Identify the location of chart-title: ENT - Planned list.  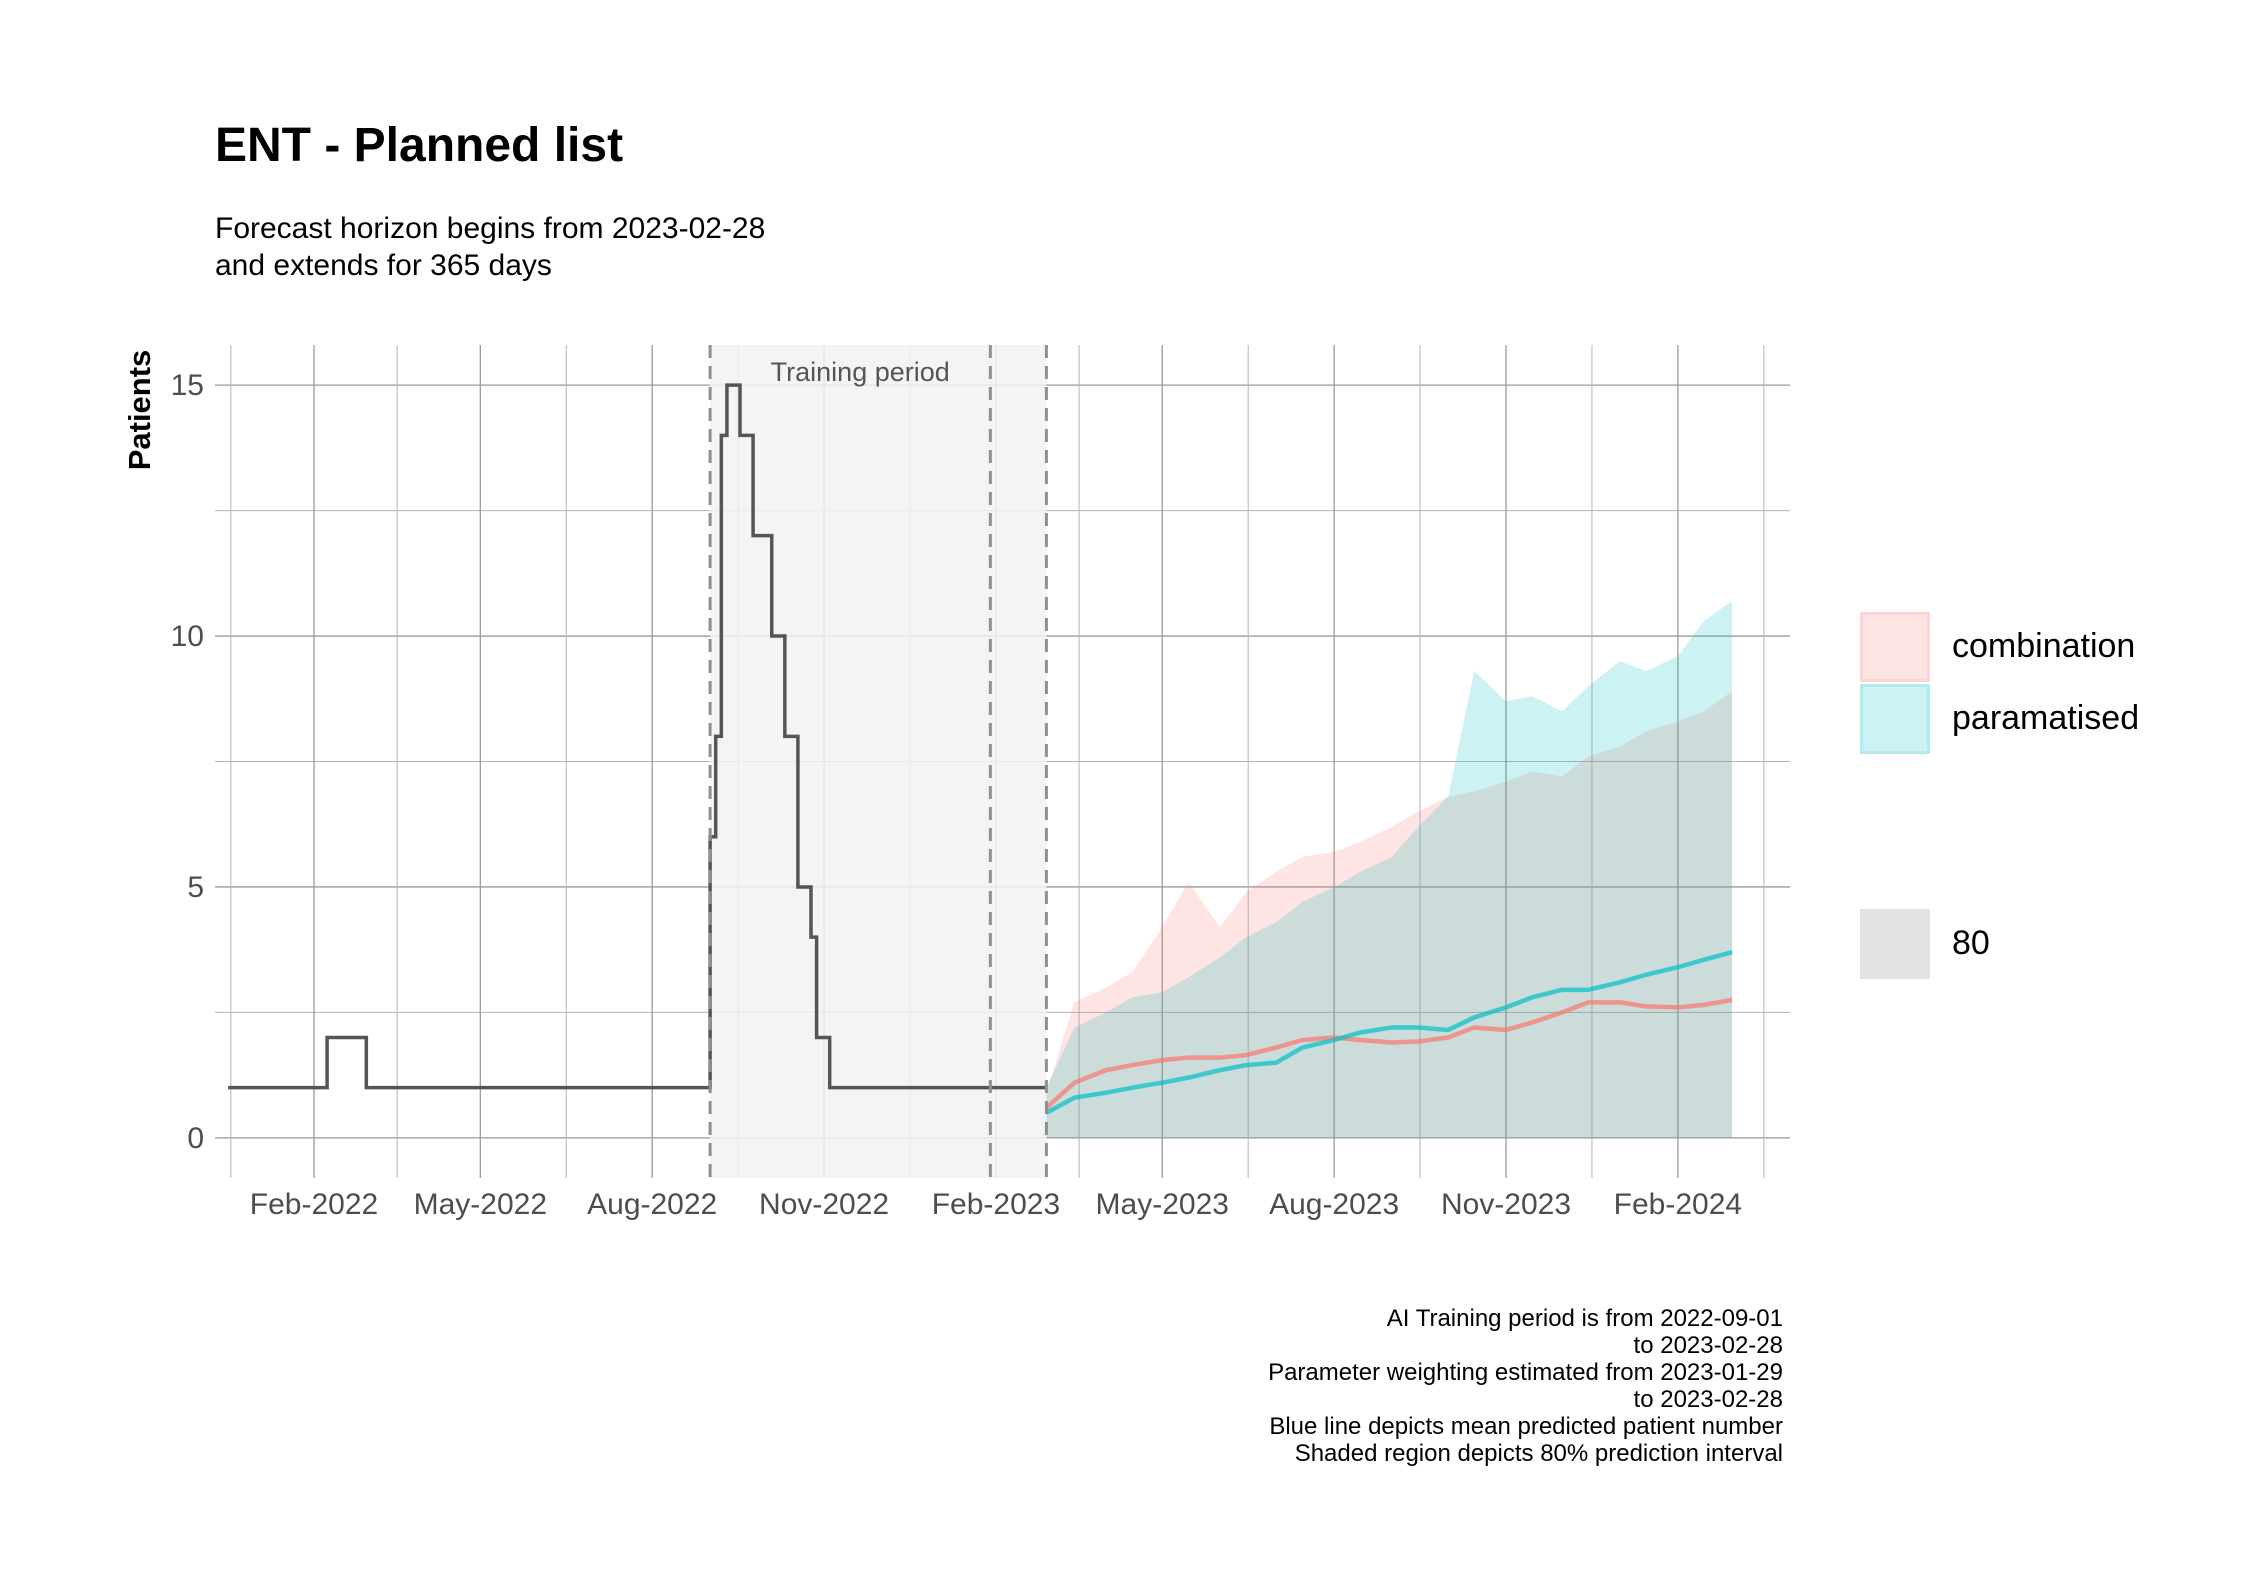
(419, 145).